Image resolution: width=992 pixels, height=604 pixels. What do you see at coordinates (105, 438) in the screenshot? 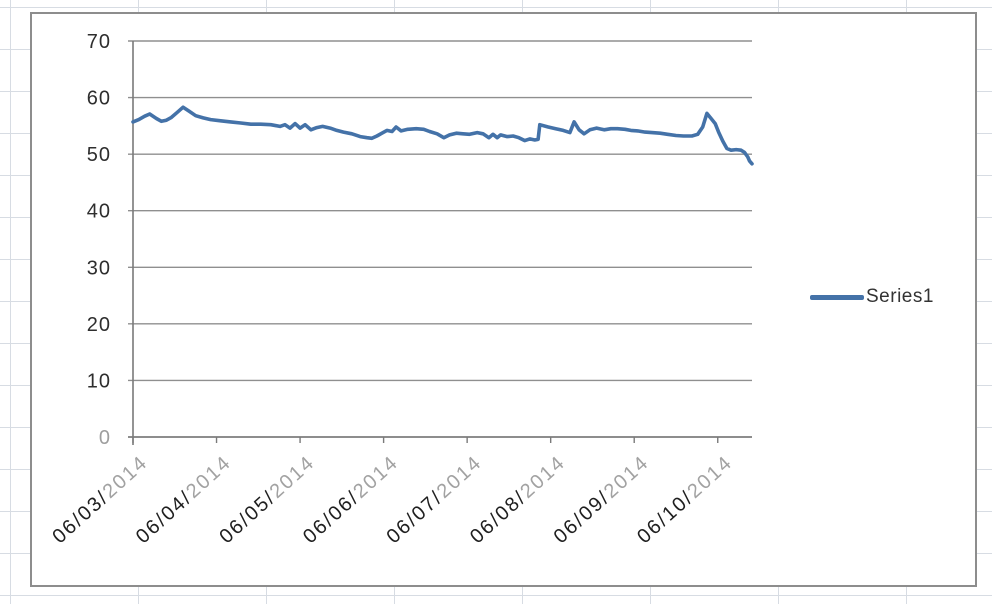
I see `y-axis-label: 0` at bounding box center [105, 438].